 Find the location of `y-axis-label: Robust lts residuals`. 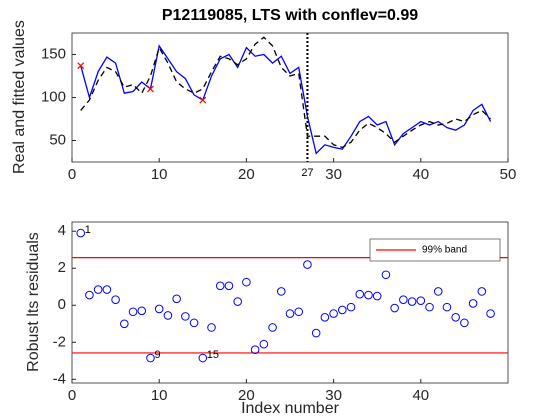

y-axis-label: Robust lts residuals is located at coordinates (33, 302).